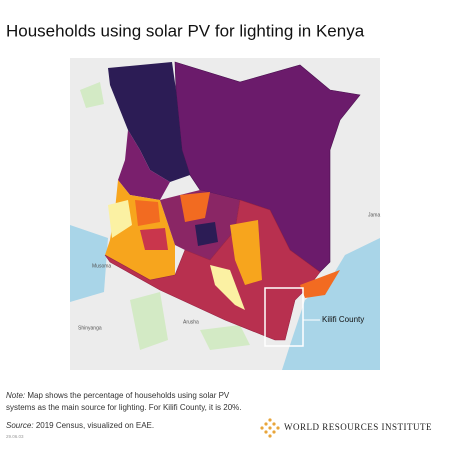 The width and height of the screenshot is (455, 462). What do you see at coordinates (15, 436) in the screenshot?
I see `date: 29.06.03` at bounding box center [15, 436].